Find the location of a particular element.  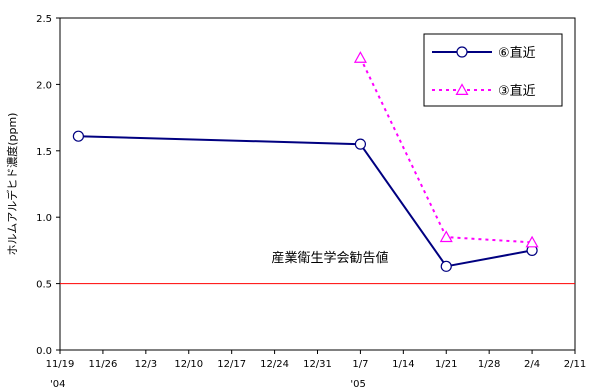

year-label: '04 is located at coordinates (57, 384).